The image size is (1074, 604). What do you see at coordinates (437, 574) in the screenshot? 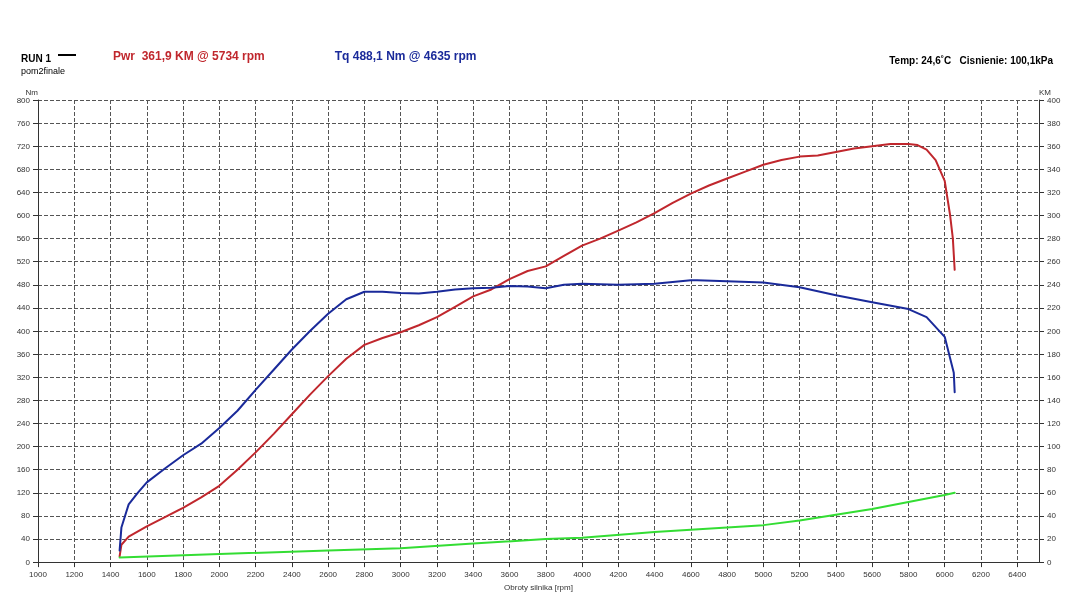
I see `x-tick-label: 3200` at bounding box center [437, 574].